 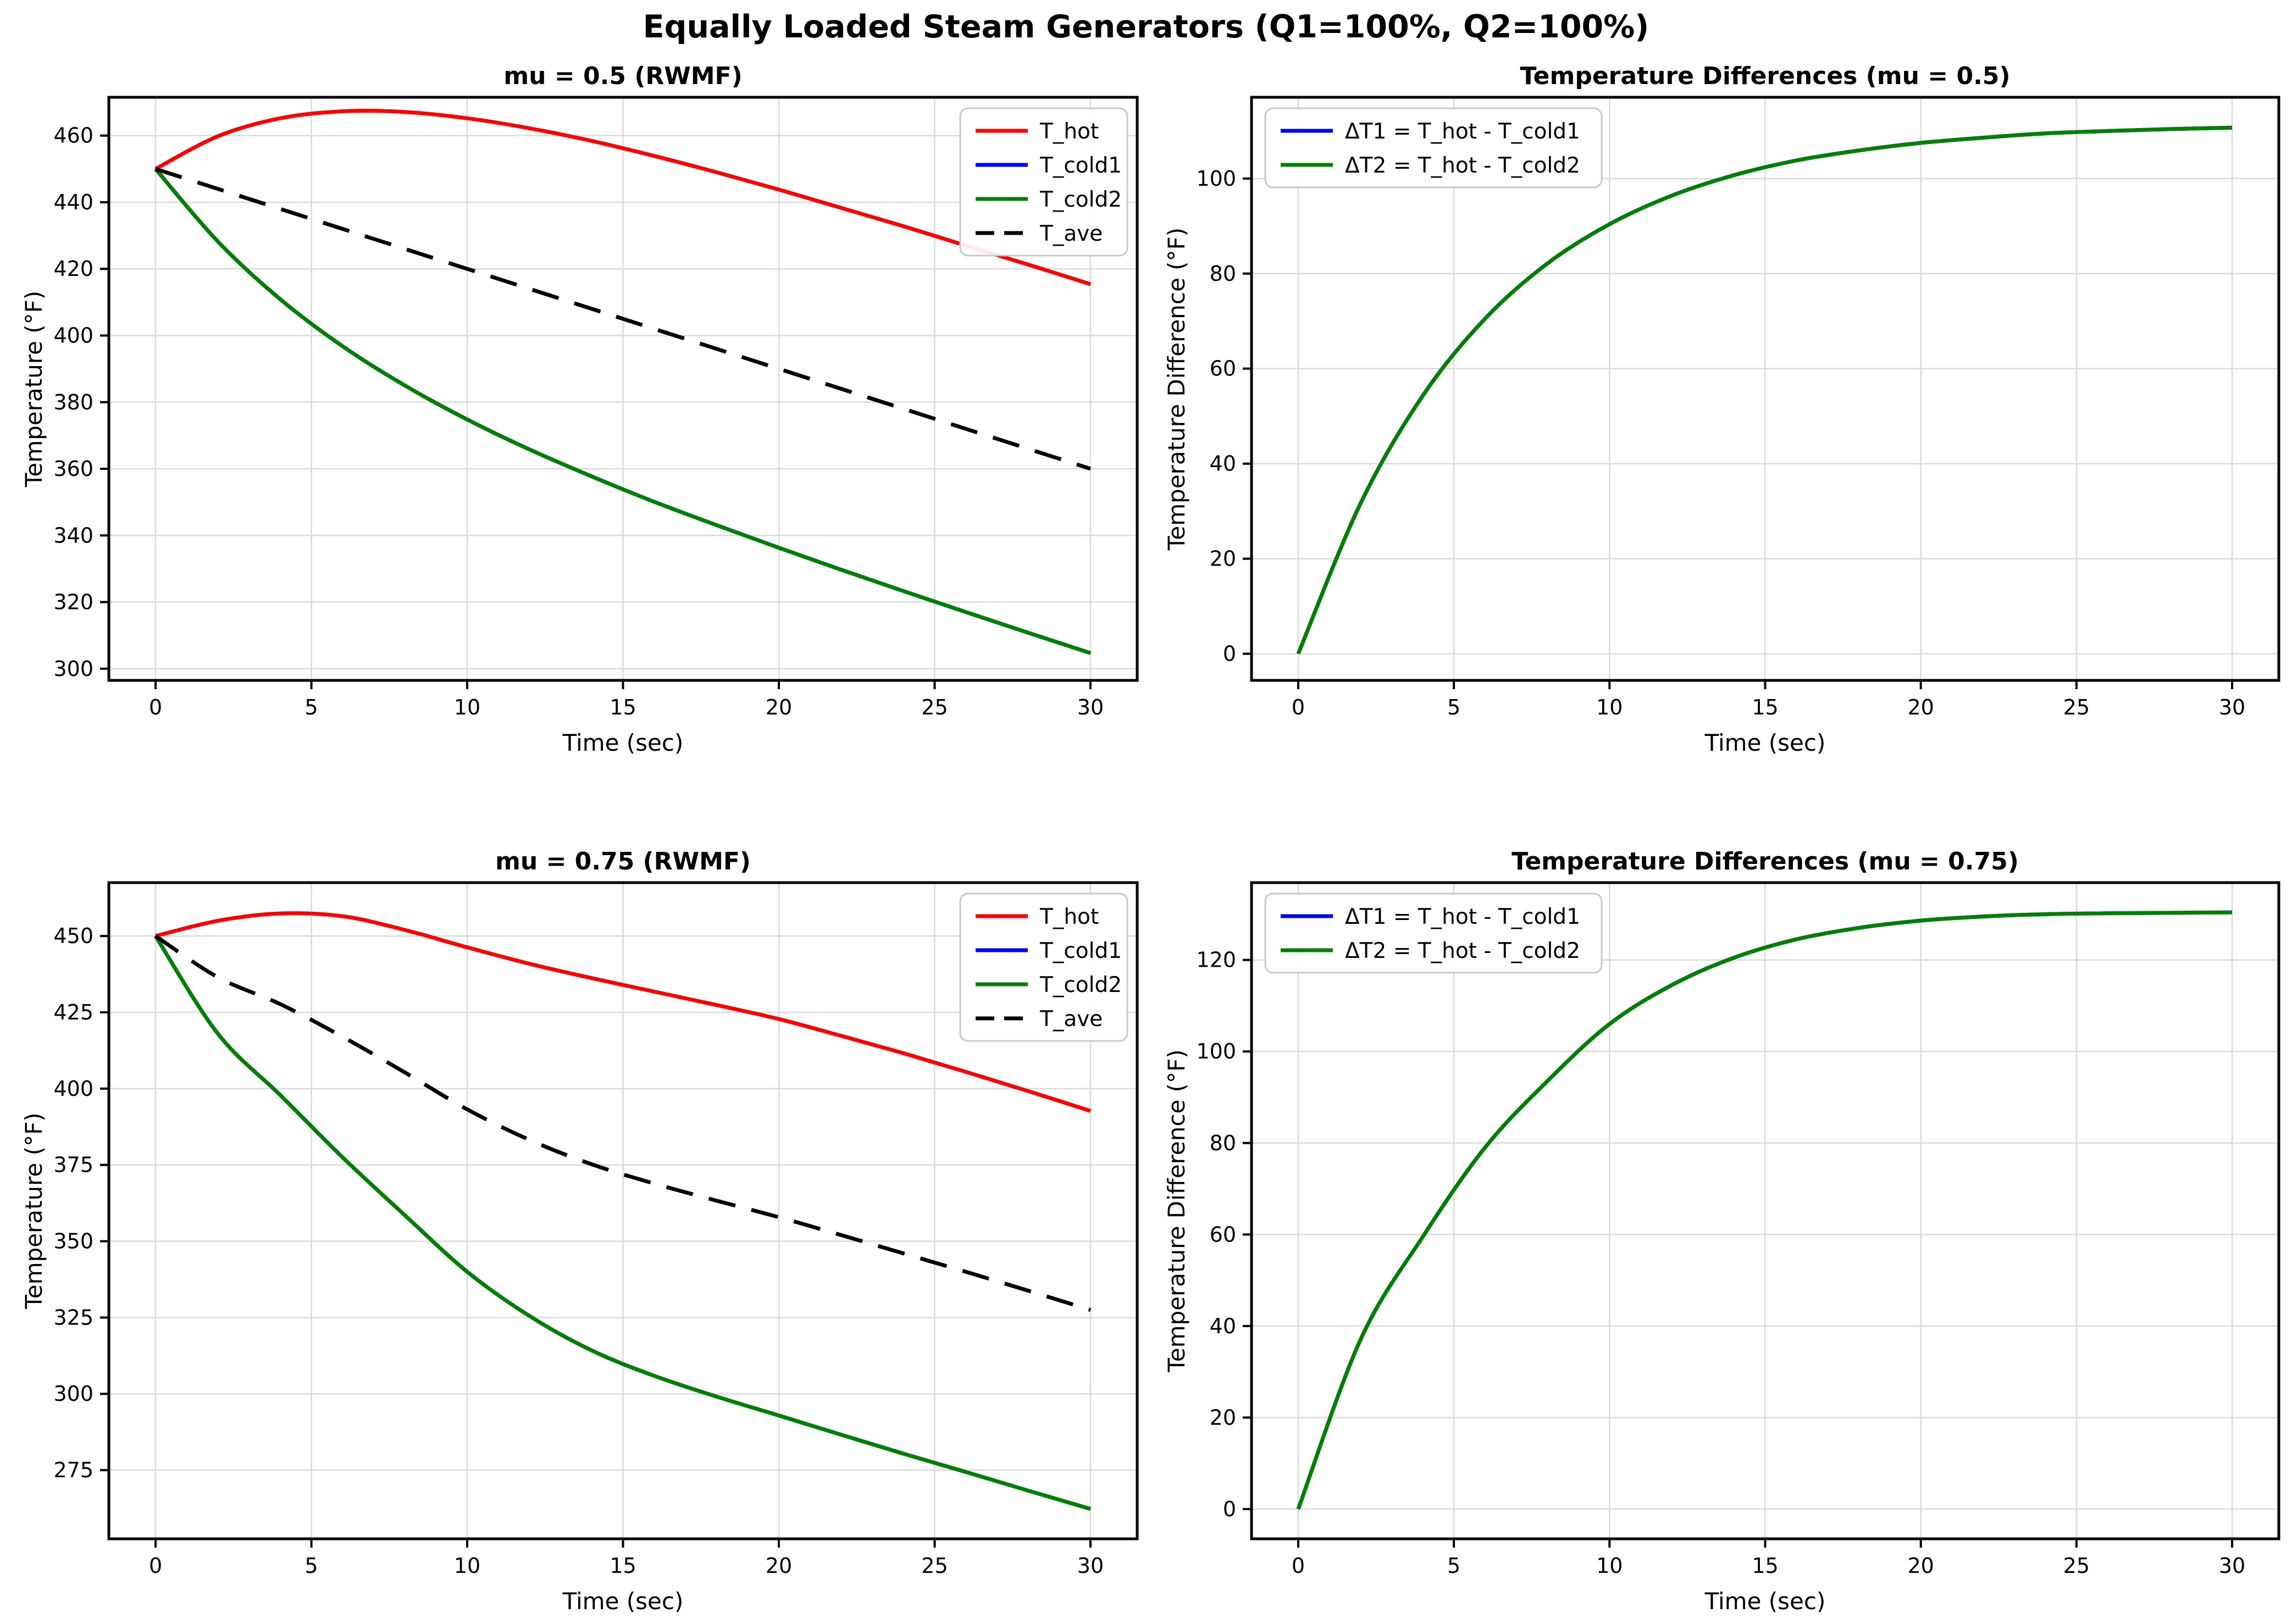 What do you see at coordinates (73, 602) in the screenshot?
I see `y-tick-label: 320` at bounding box center [73, 602].